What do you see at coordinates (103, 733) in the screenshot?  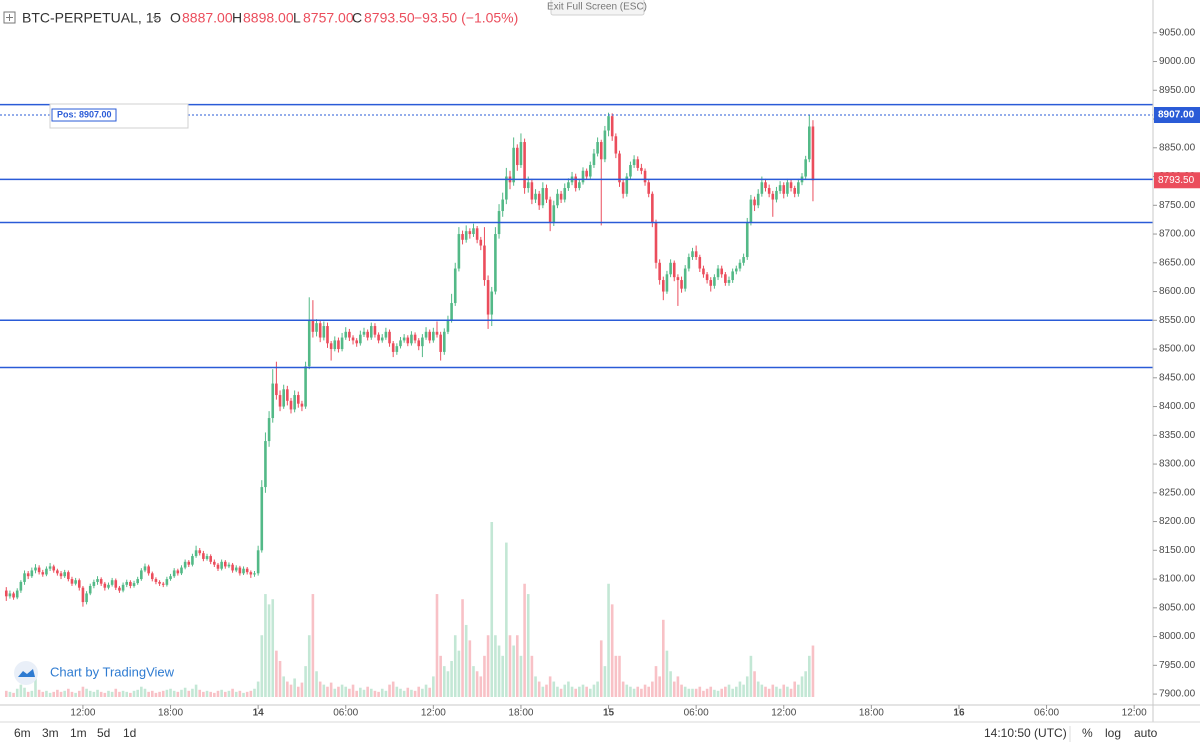 I see `range-button: 5d` at bounding box center [103, 733].